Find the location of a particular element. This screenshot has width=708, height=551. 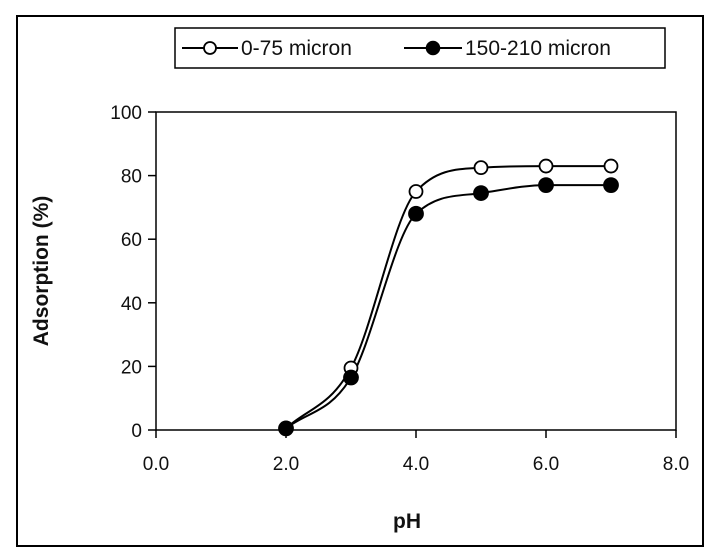

y-axis-title: Adsorption (%) is located at coordinates (41, 271).